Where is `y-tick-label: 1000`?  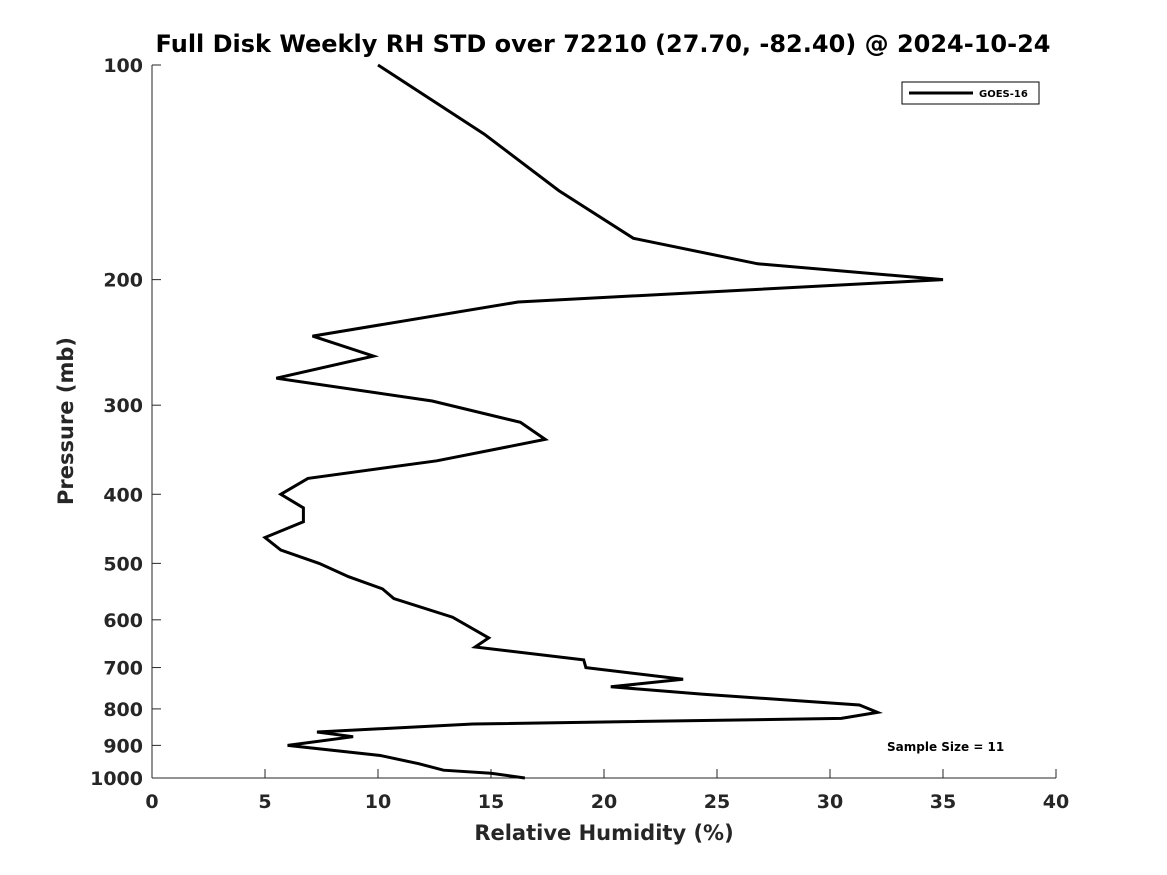
y-tick-label: 1000 is located at coordinates (116, 779).